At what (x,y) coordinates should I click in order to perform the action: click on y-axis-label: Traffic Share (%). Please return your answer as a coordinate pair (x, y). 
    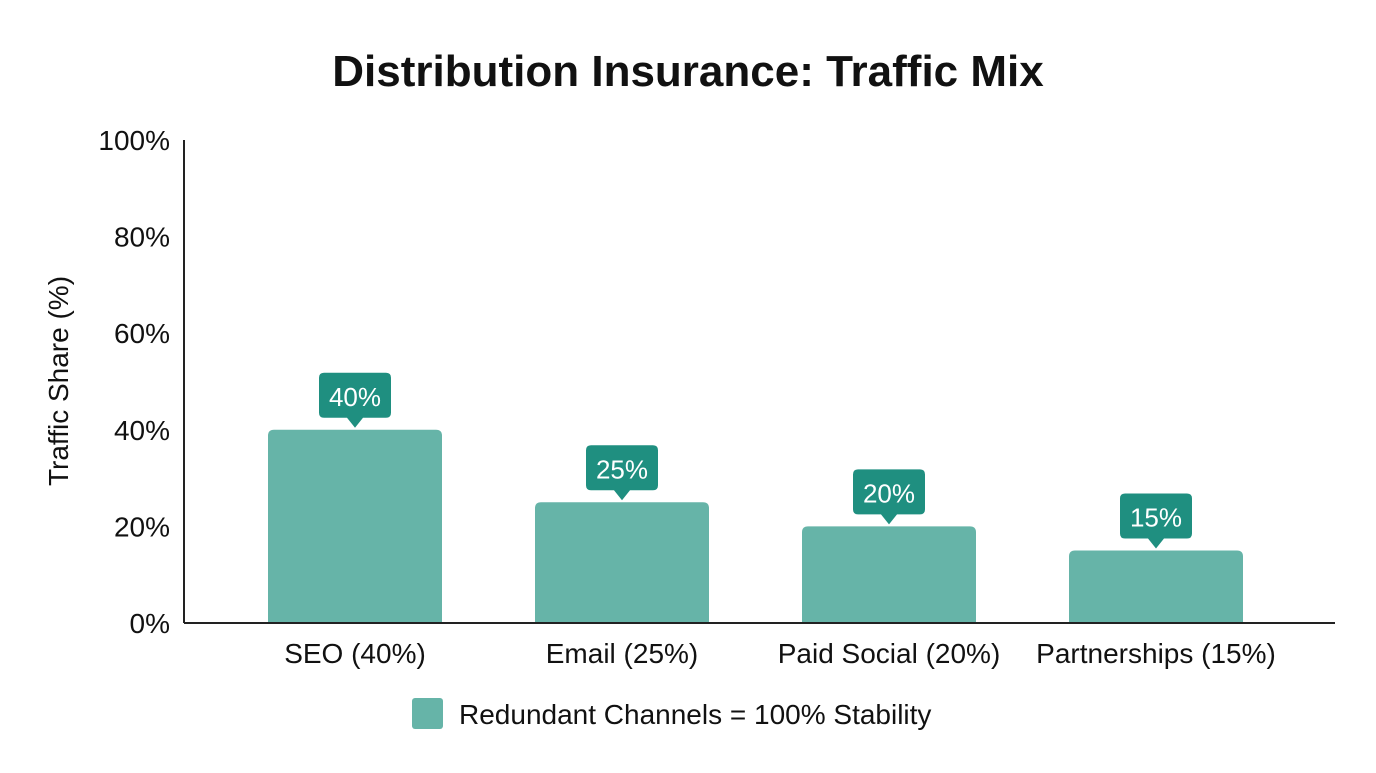
    Looking at the image, I should click on (58, 381).